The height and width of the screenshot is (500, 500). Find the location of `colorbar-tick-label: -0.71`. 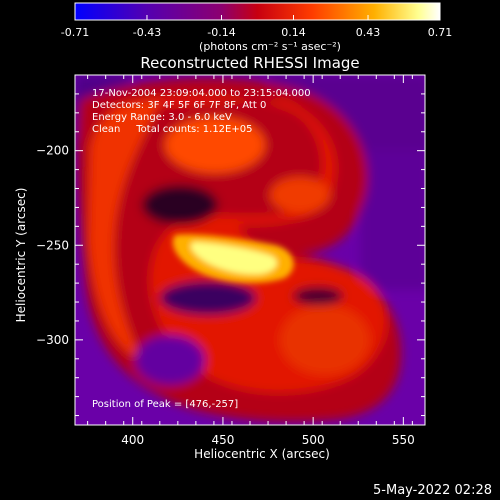

colorbar-tick-label: -0.71 is located at coordinates (75, 32).